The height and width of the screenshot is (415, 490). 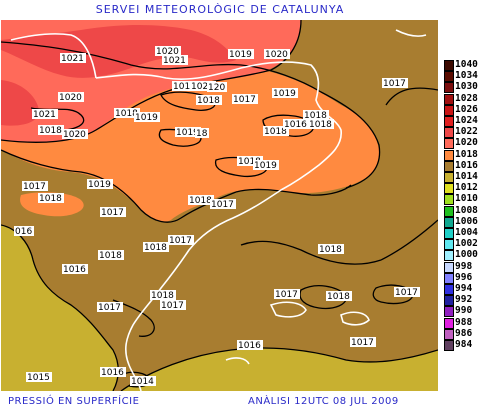 What do you see at coordinates (464, 288) in the screenshot?
I see `legend-label: 994` at bounding box center [464, 288].